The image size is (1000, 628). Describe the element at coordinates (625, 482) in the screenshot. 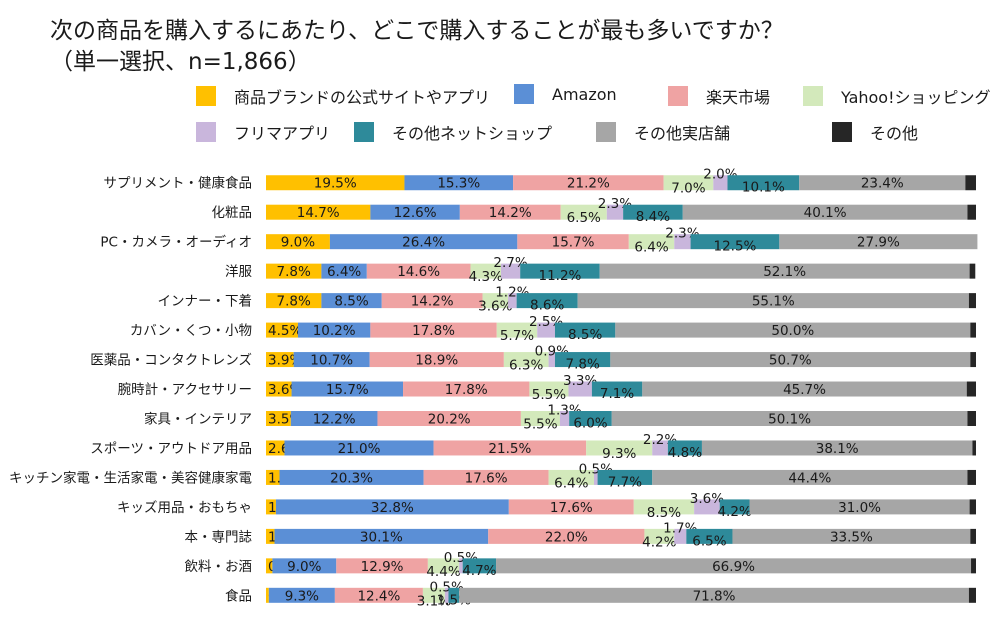

I see `data-label: 7.7%` at that location.